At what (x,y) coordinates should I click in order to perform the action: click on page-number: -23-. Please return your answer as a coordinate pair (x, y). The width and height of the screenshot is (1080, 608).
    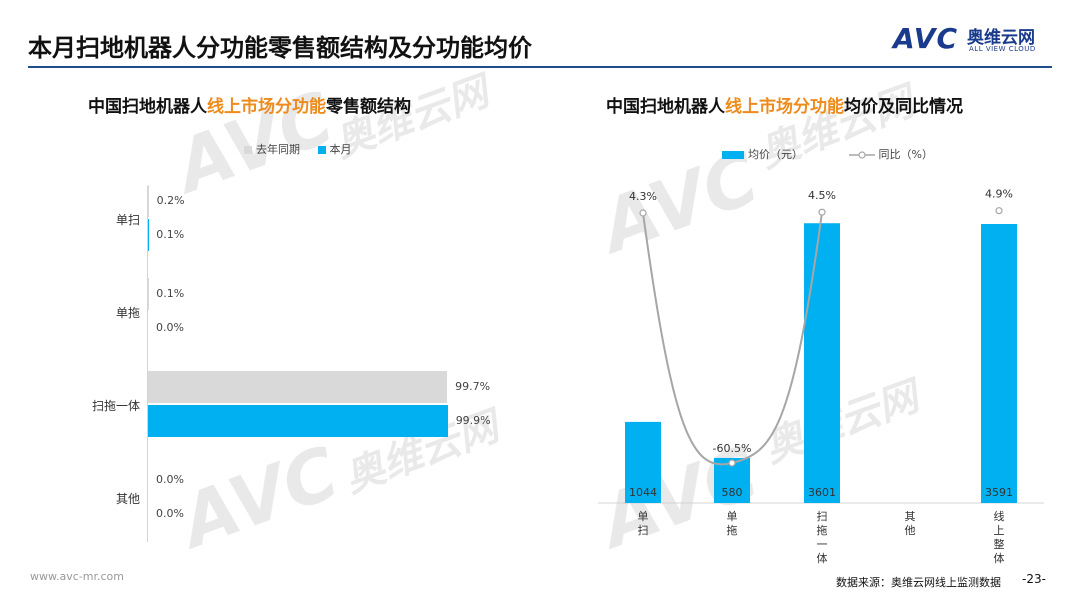
    Looking at the image, I should click on (1034, 579).